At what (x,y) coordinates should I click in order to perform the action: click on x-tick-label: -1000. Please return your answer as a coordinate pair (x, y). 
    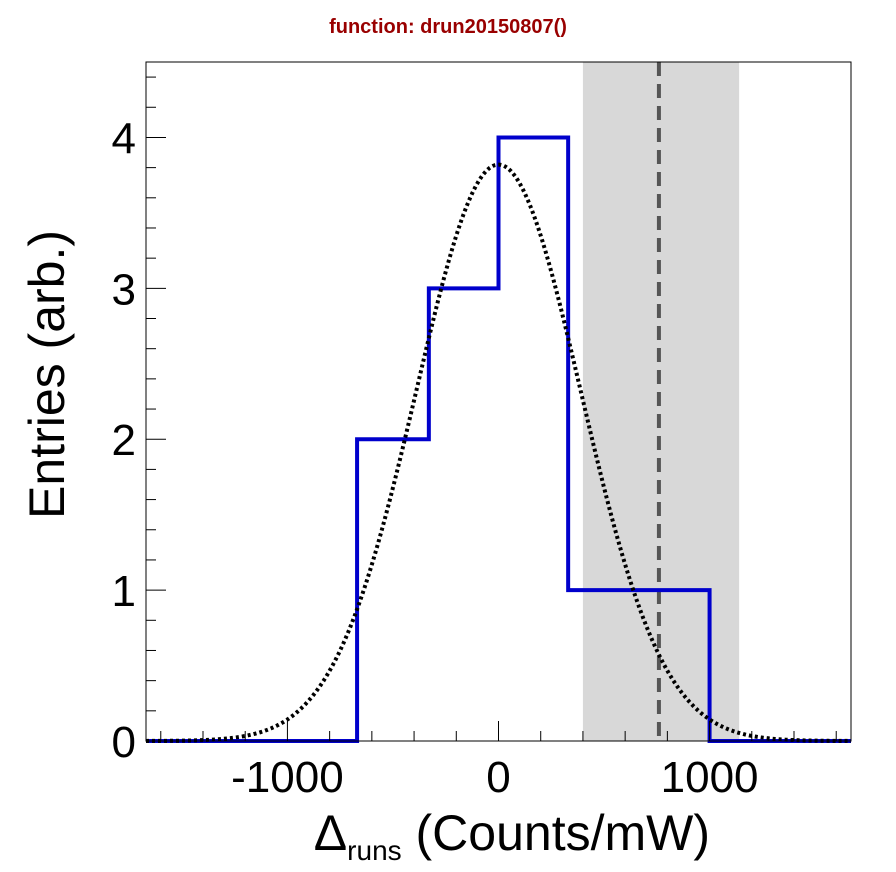
    Looking at the image, I should click on (287, 777).